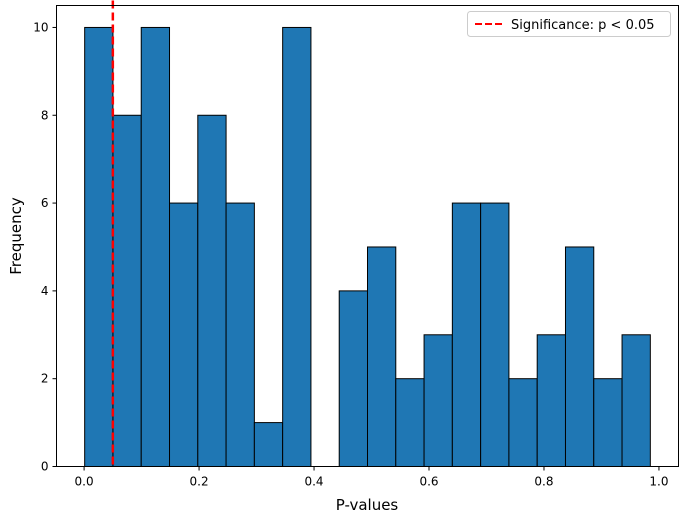 The width and height of the screenshot is (686, 527). I want to click on x-tick-label: 0.8, so click(543, 482).